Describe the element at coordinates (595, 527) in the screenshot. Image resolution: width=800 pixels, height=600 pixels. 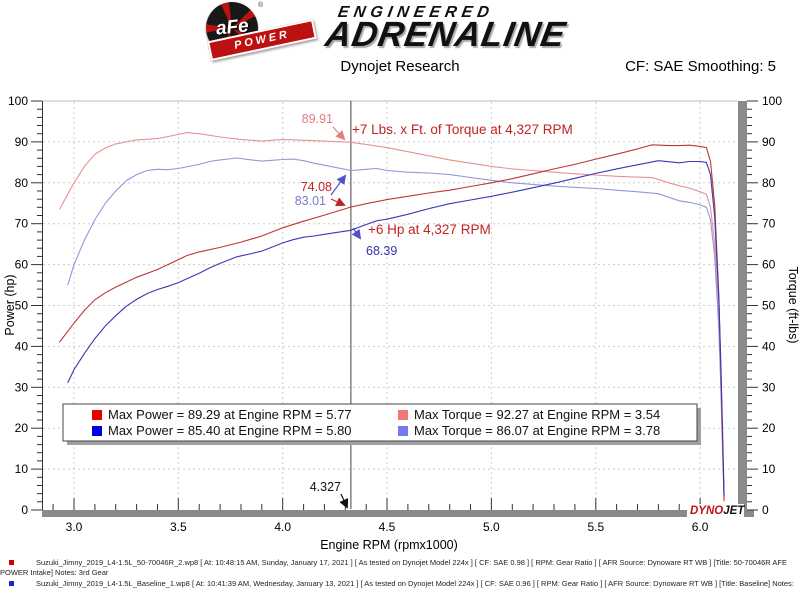
I see `svg-text: 5.5` at that location.